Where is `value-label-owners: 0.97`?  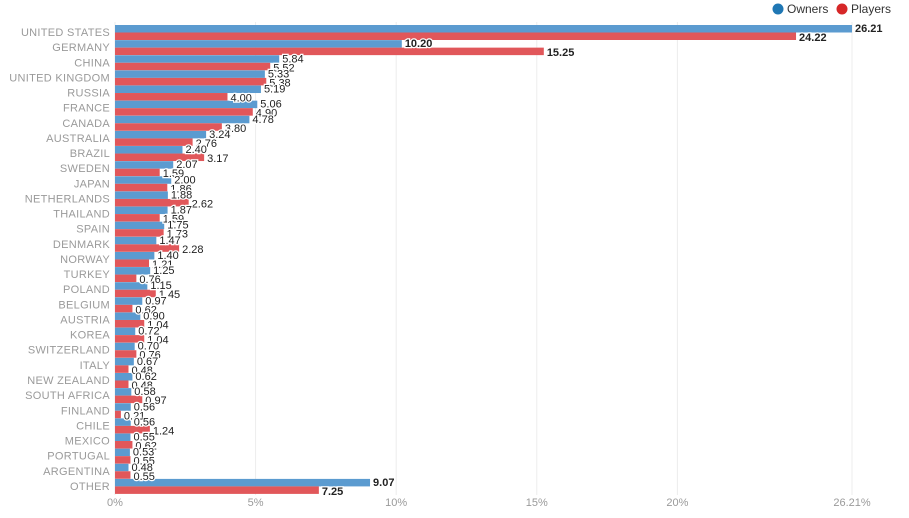
value-label-owners: 0.97 is located at coordinates (155, 301).